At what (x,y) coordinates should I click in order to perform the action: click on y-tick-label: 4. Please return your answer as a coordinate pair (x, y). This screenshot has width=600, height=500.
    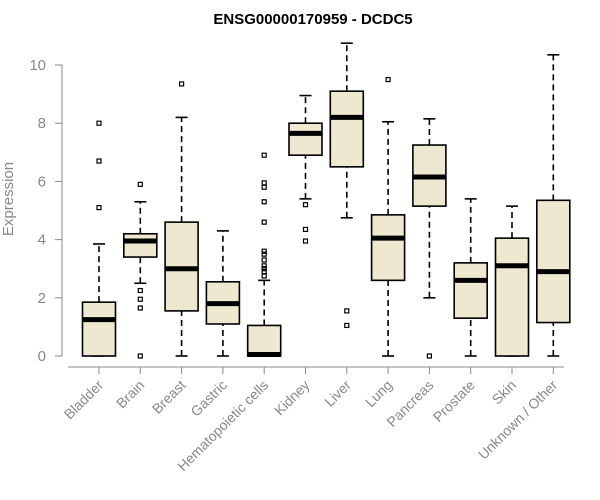
    Looking at the image, I should click on (42, 240).